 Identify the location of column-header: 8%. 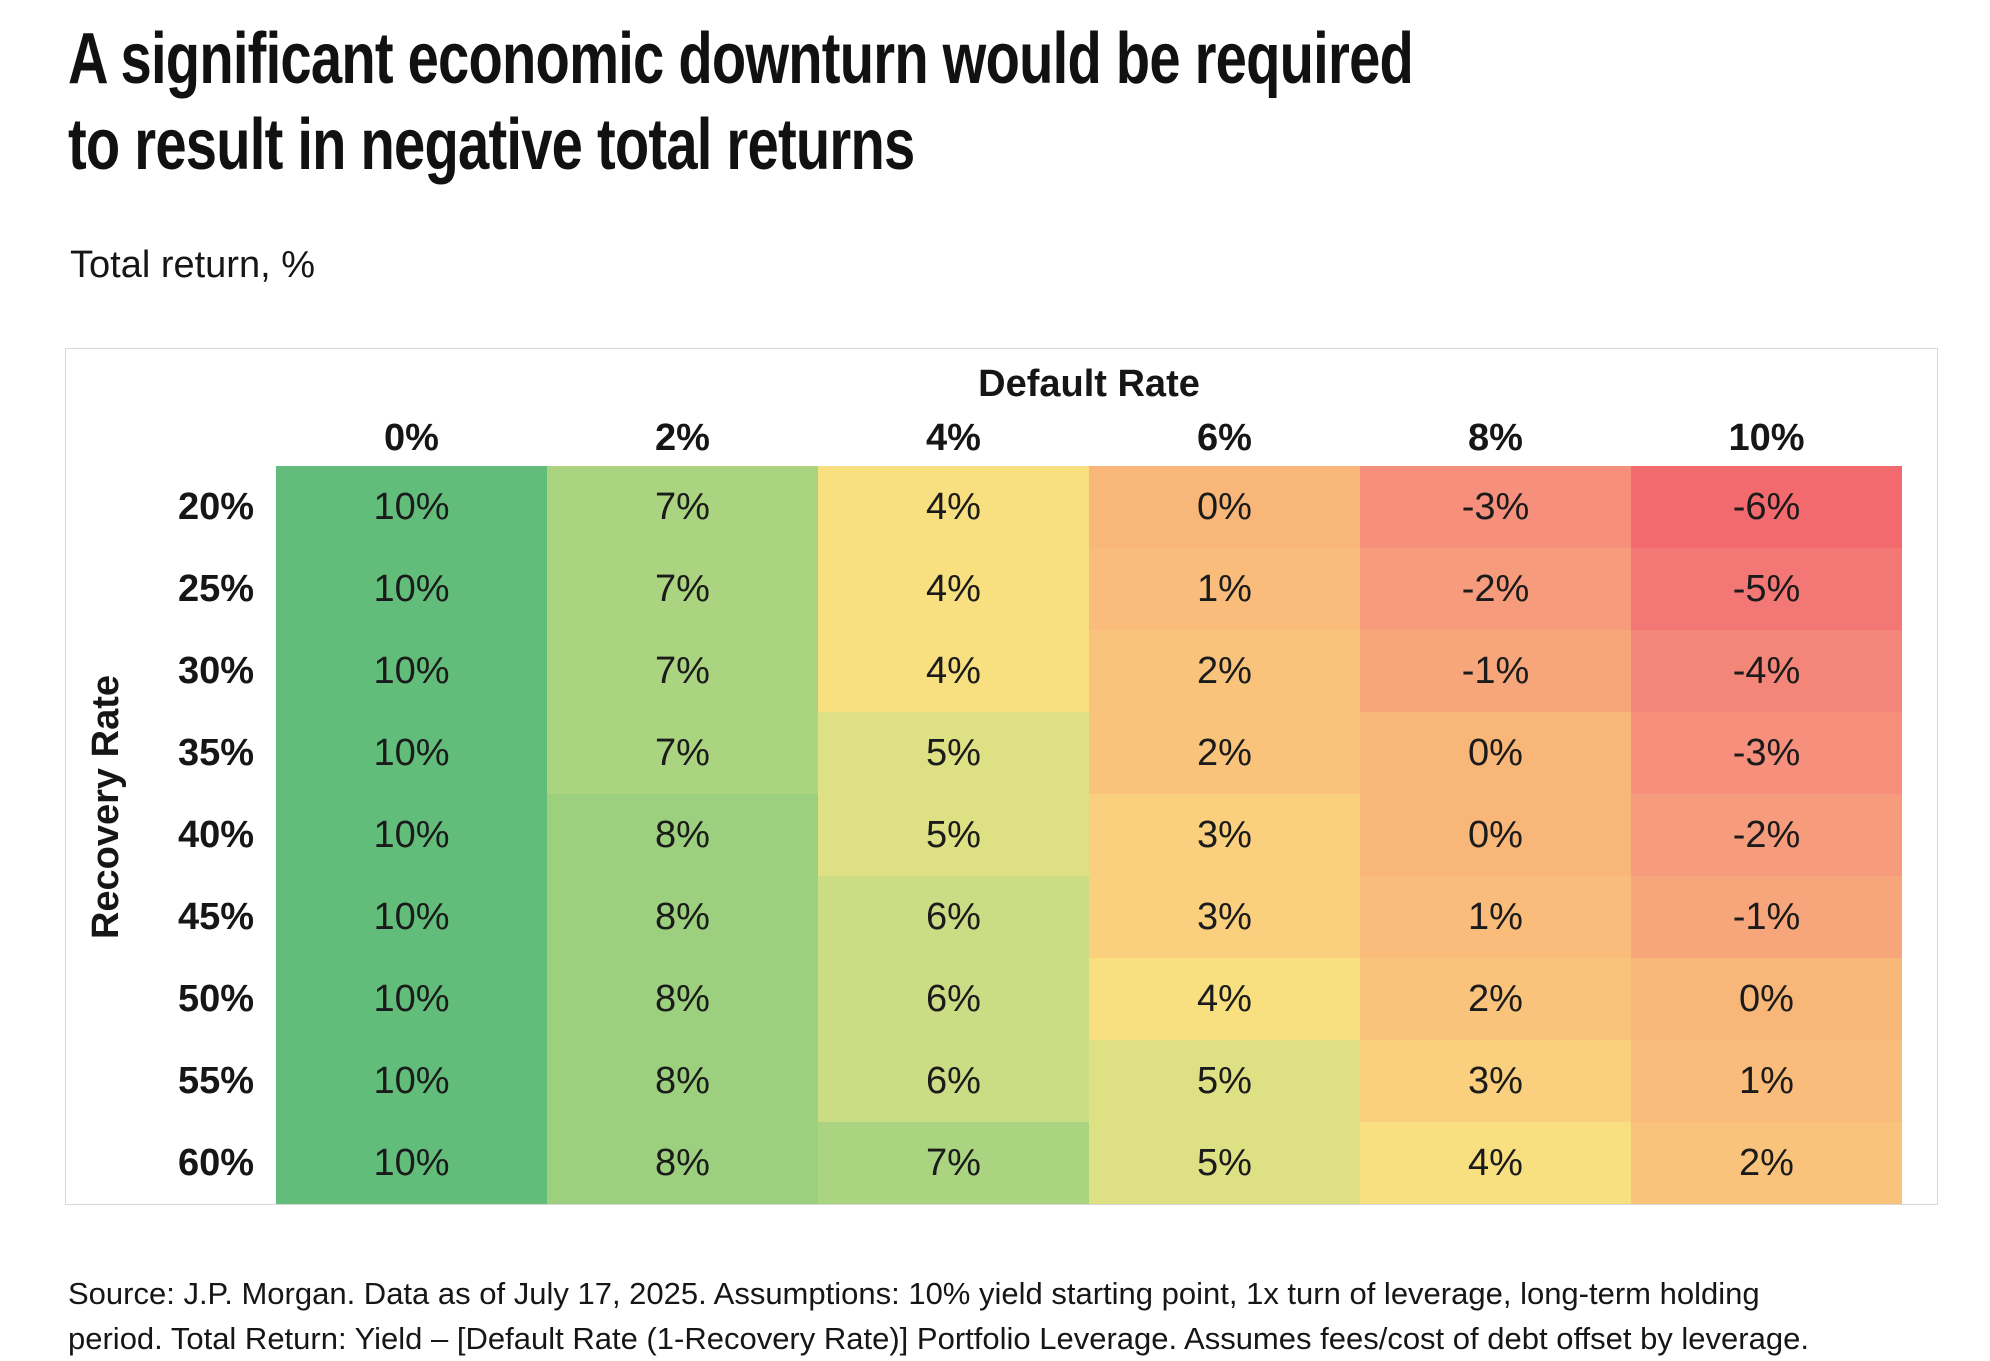
(1495, 438).